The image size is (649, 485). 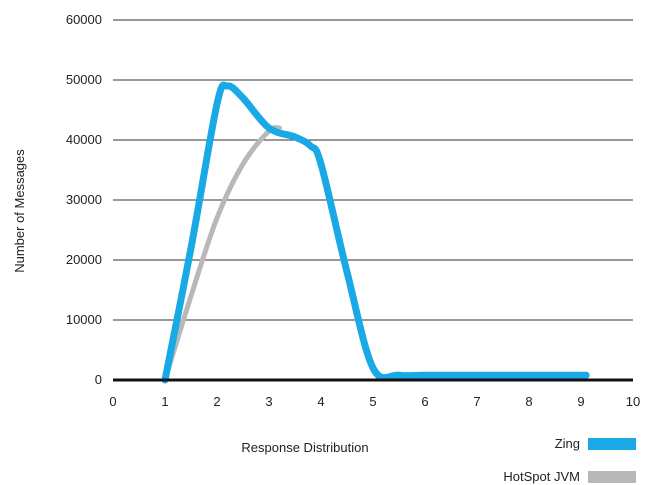 I want to click on legend-swatch-zing, so click(x=612, y=444).